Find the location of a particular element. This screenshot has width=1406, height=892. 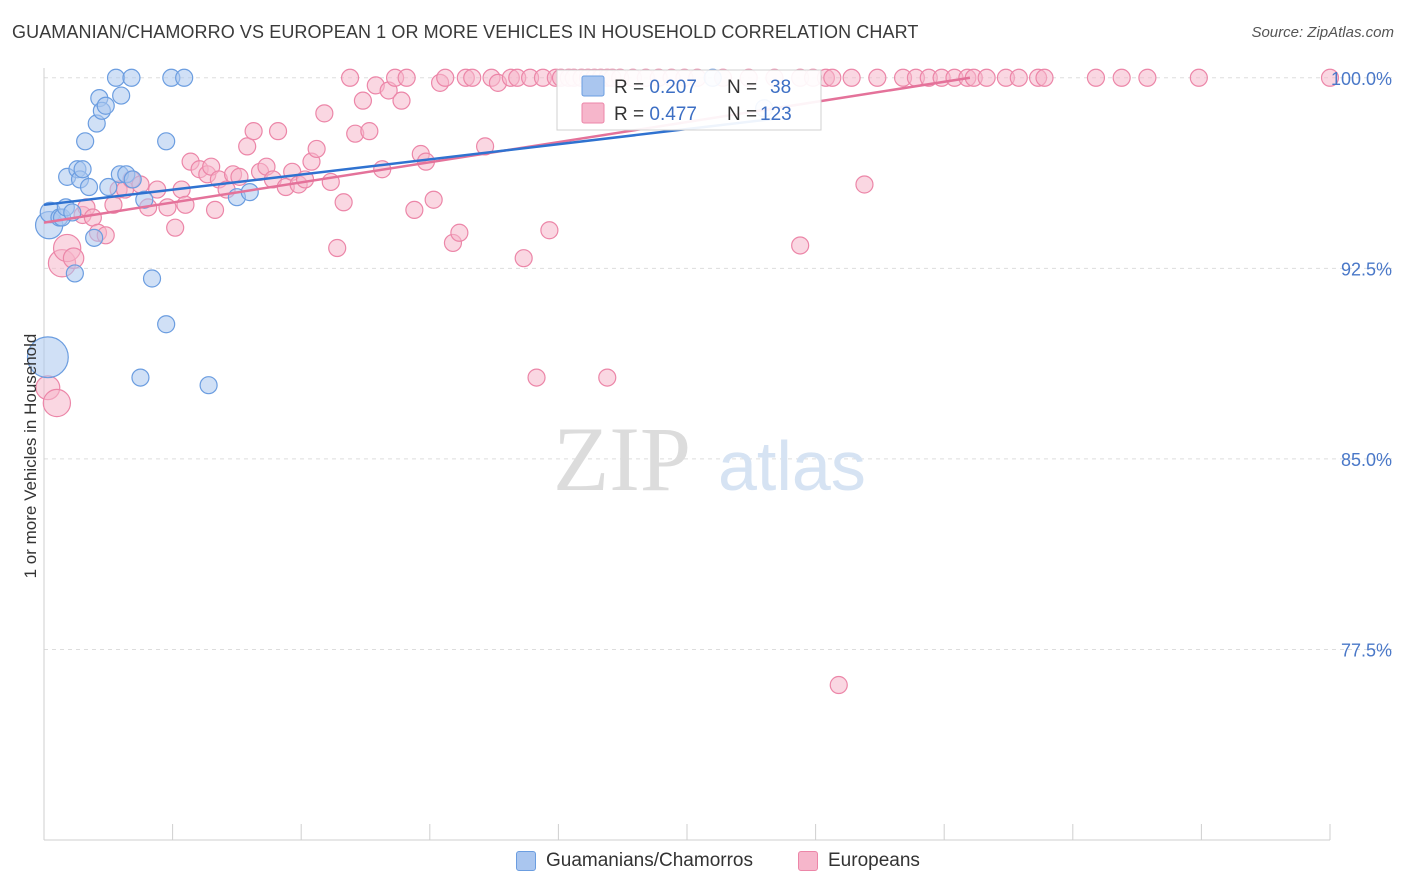

watermark-zip: ZIP is located at coordinates (622, 459).